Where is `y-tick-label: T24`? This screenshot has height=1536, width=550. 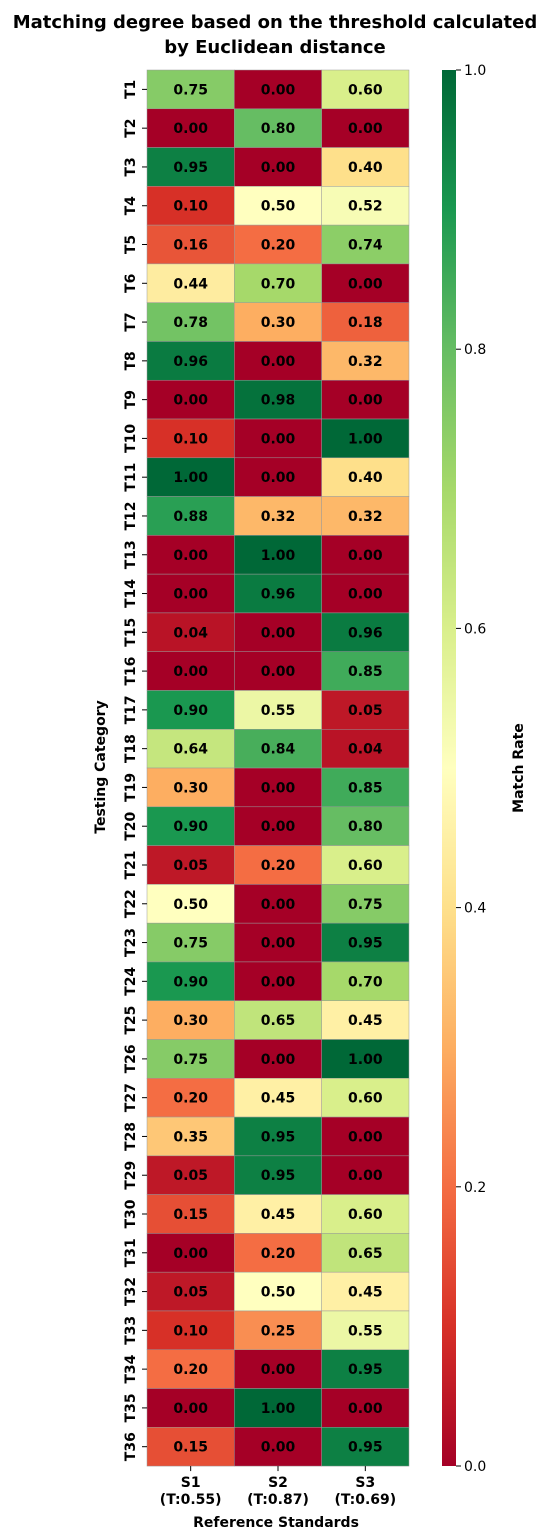
y-tick-label: T24 is located at coordinates (131, 981).